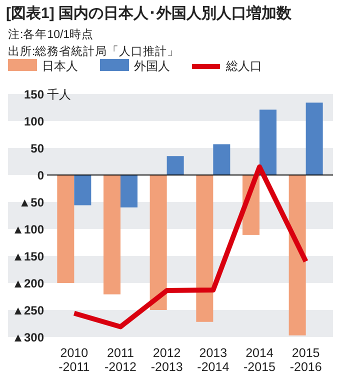 This screenshot has height=382, width=340. What do you see at coordinates (166, 360) in the screenshot?
I see `x-tick-label: 2012 -2013` at bounding box center [166, 360].